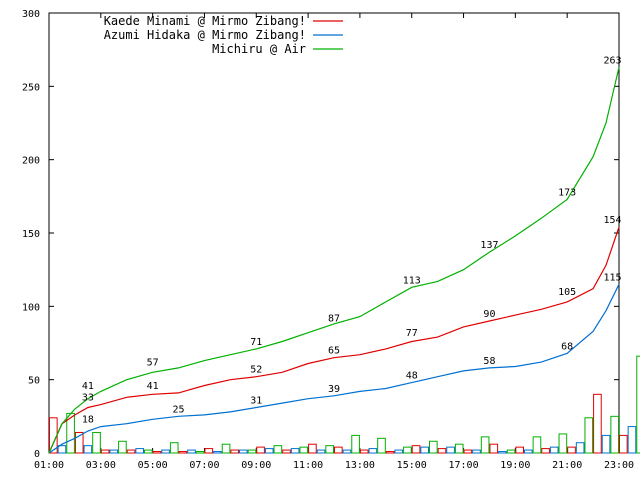  What do you see at coordinates (101, 465) in the screenshot?
I see `x-tick-label: 03:00` at bounding box center [101, 465].